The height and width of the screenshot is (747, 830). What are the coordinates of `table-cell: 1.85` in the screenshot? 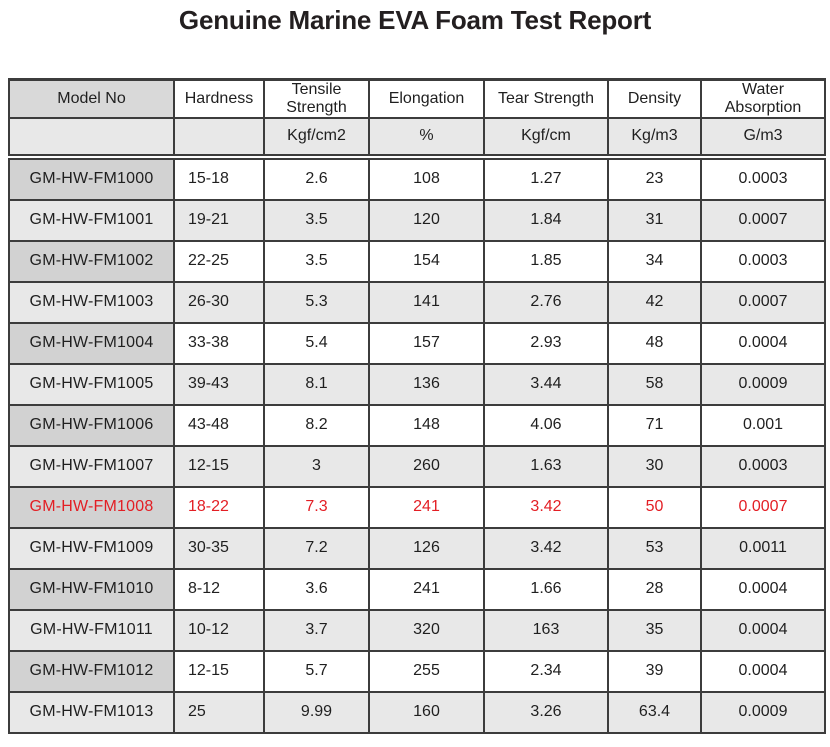 It's located at (547, 261).